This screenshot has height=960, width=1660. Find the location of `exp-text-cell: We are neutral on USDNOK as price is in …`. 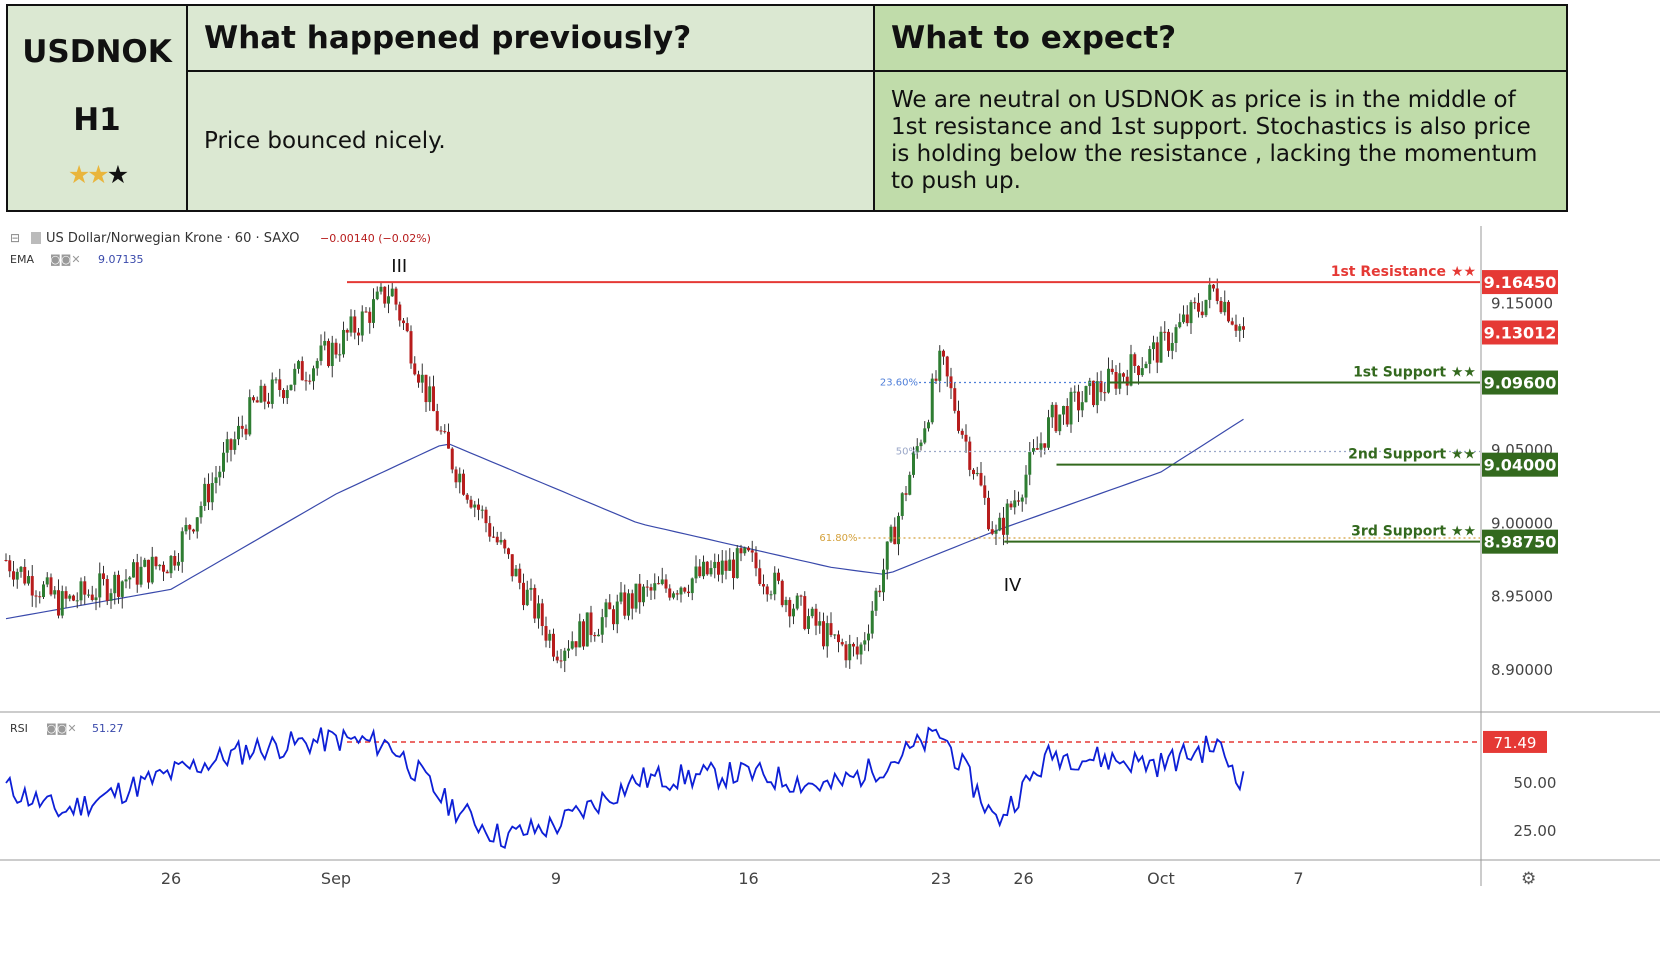

exp-text-cell: We are neutral on USDNOK as price is in … is located at coordinates (1220, 141).